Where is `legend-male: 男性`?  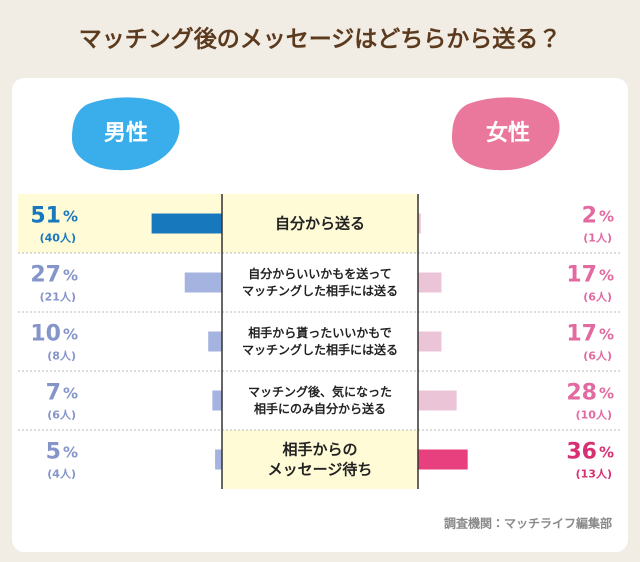
legend-male: 男性 is located at coordinates (126, 133).